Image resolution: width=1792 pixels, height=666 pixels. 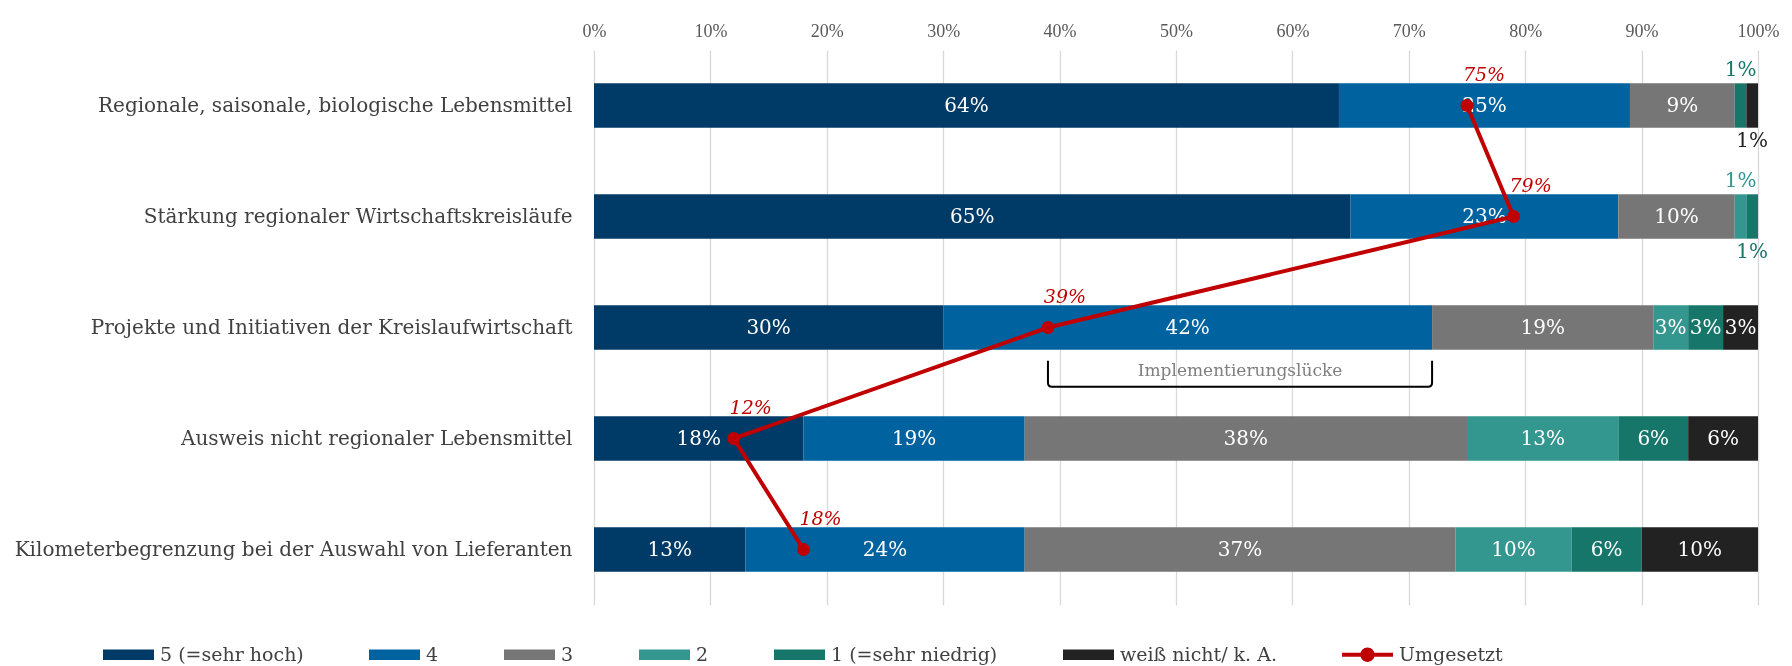 What do you see at coordinates (702, 653) in the screenshot?
I see `legend-label: 2` at bounding box center [702, 653].